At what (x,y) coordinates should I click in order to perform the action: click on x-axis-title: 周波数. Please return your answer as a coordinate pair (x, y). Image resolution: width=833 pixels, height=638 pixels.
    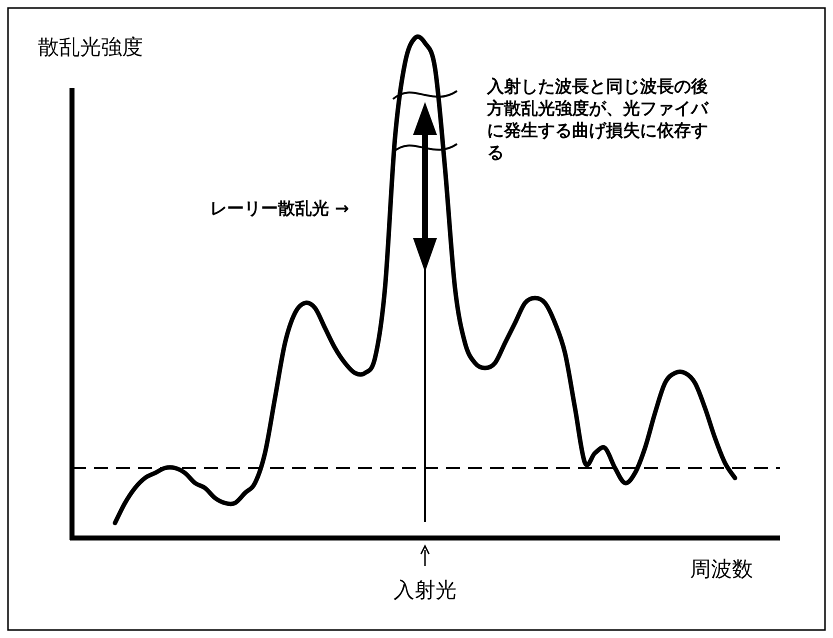
    Looking at the image, I should click on (721, 569).